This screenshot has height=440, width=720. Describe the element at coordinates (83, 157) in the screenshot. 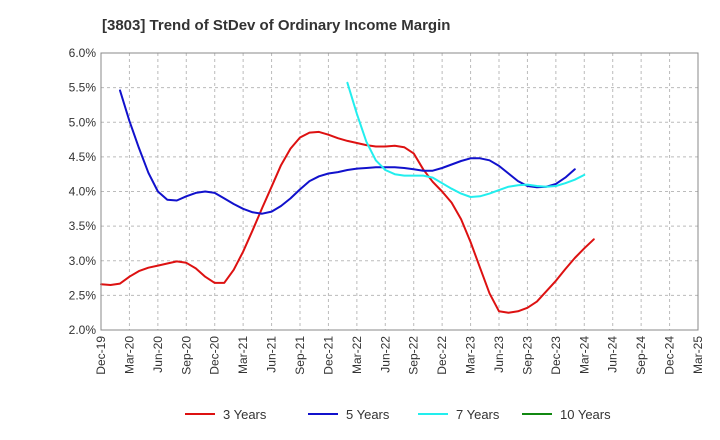

I see `y-tick-label: 4.5%` at that location.